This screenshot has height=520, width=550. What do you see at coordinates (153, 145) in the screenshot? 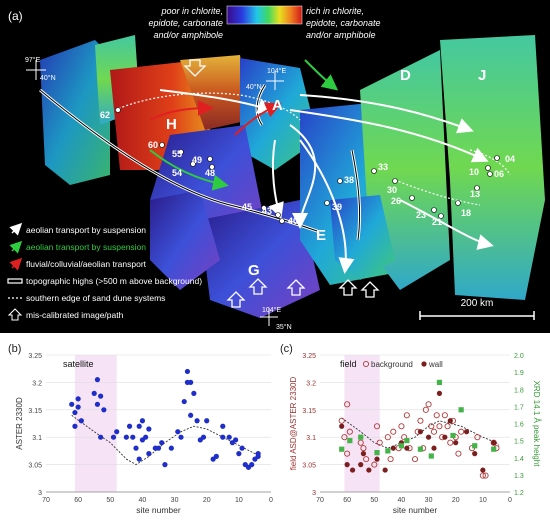
I see `site-label: 60` at bounding box center [153, 145].